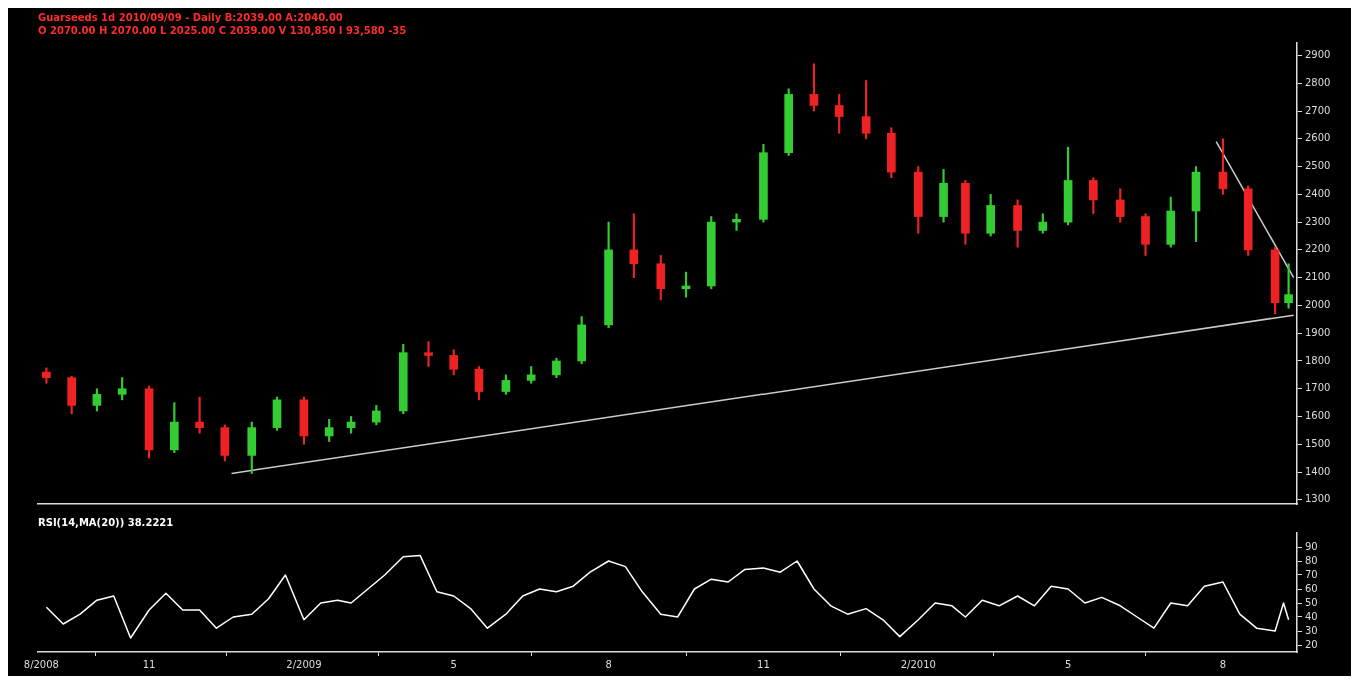 The width and height of the screenshot is (1359, 684). I want to click on y-tick-label: 90, so click(1311, 546).